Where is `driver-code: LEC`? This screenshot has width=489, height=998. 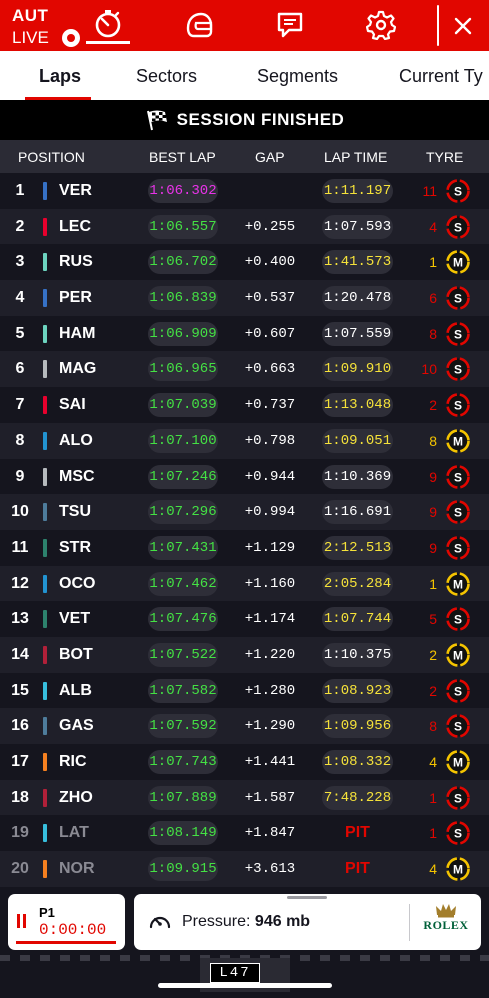
driver-code: LEC is located at coordinates (75, 226).